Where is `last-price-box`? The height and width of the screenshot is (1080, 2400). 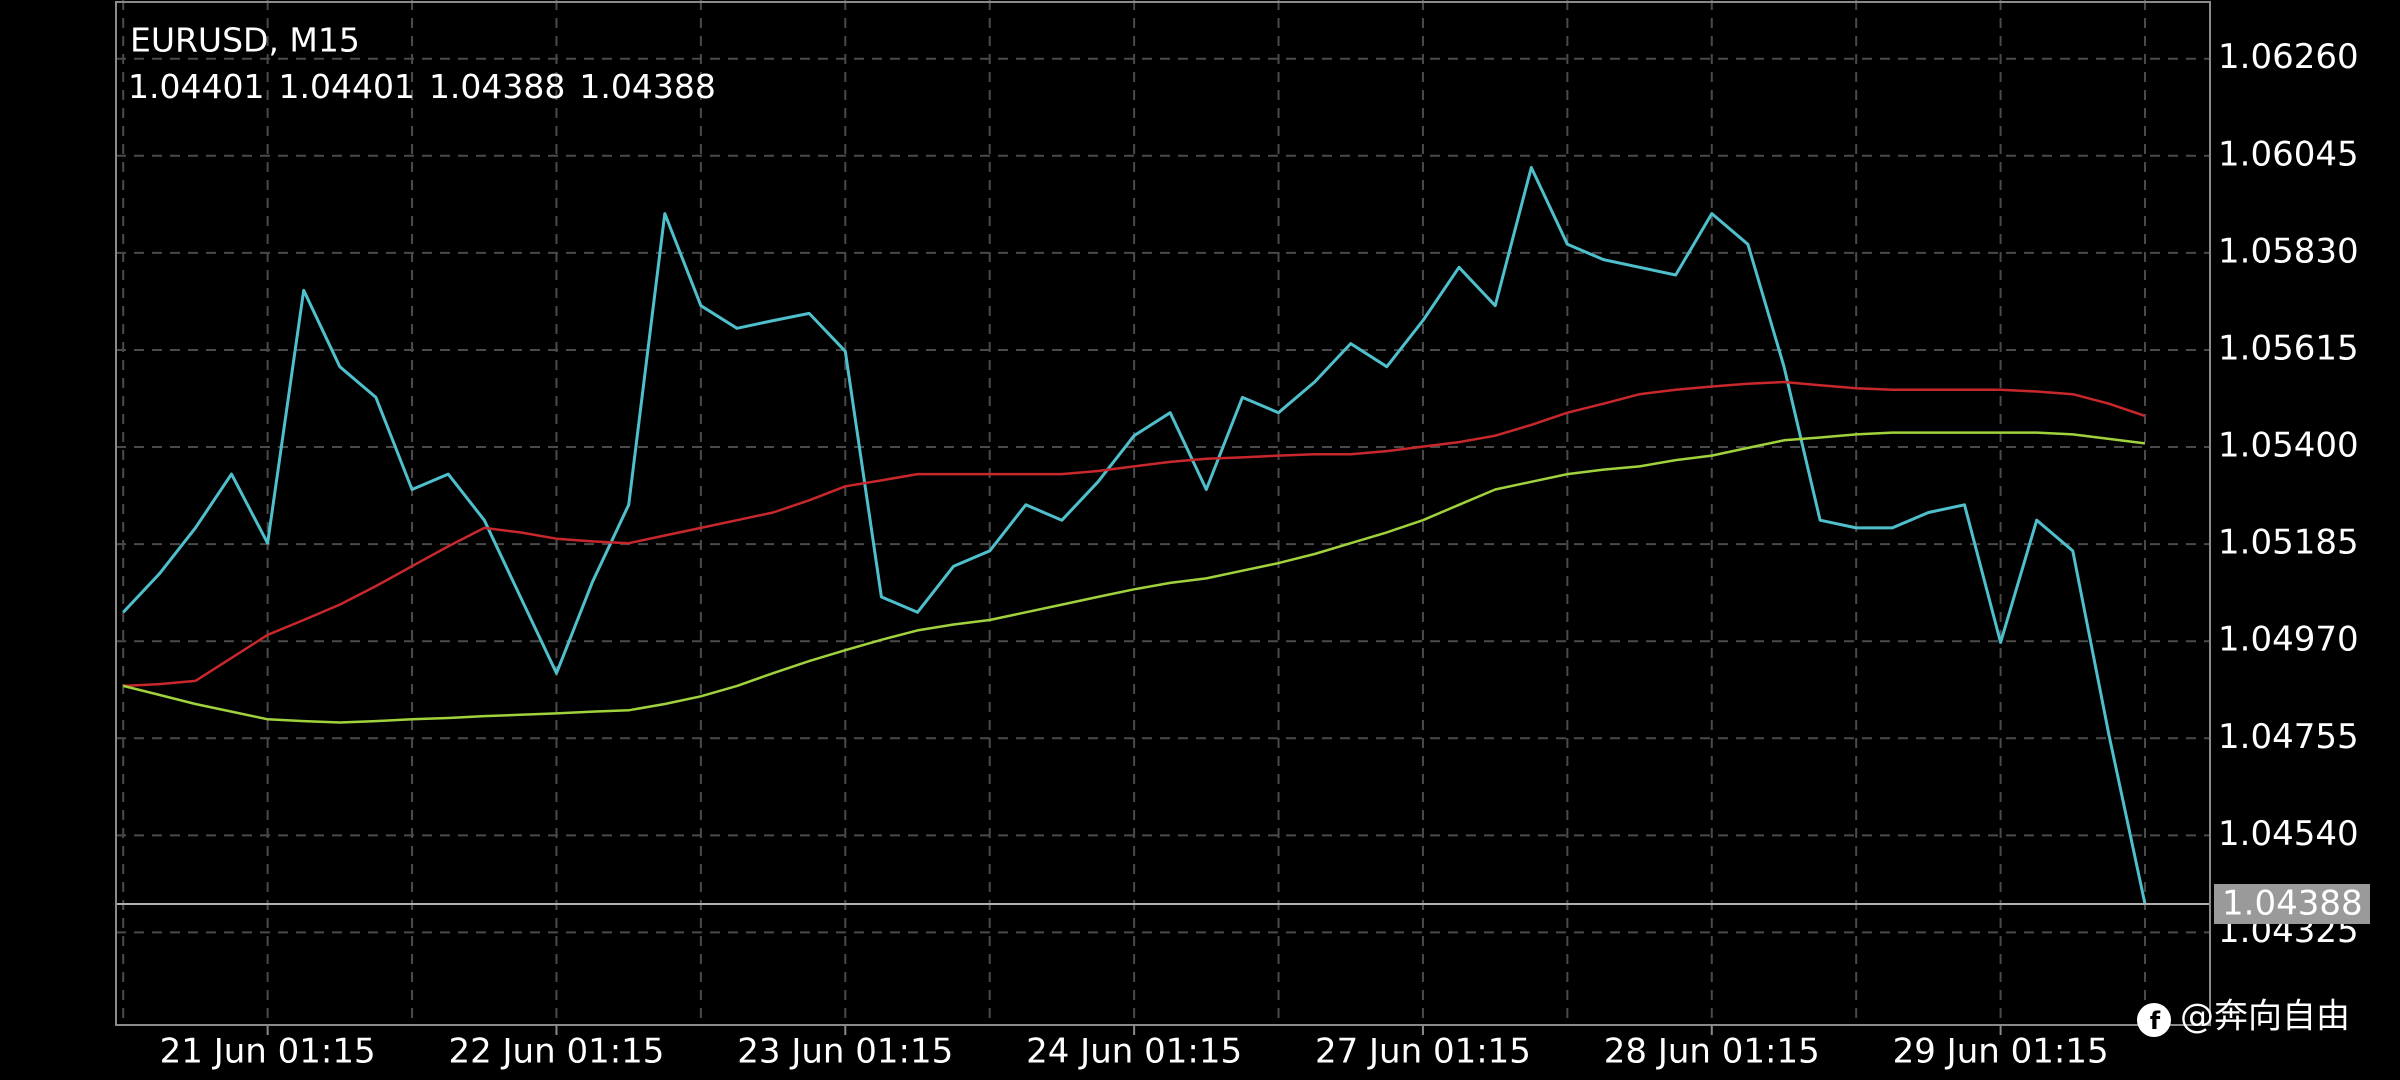 last-price-box is located at coordinates (2292, 903).